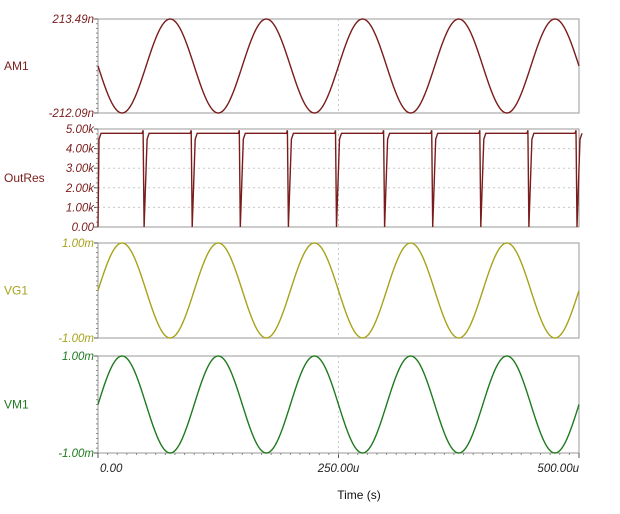  Describe the element at coordinates (338, 290) in the screenshot. I see `series-line-vg1` at that location.